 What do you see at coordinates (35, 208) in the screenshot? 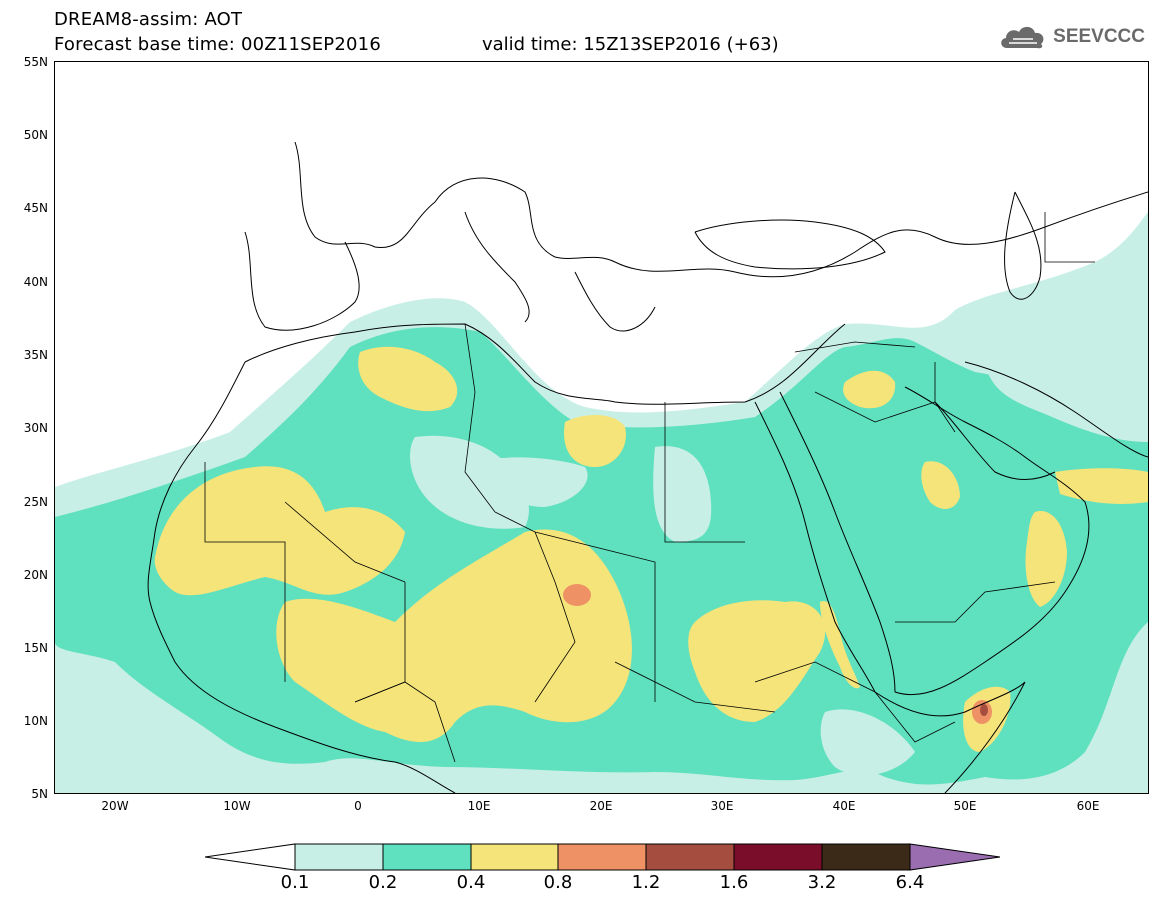
I see `lat-tick: 45N` at bounding box center [35, 208].